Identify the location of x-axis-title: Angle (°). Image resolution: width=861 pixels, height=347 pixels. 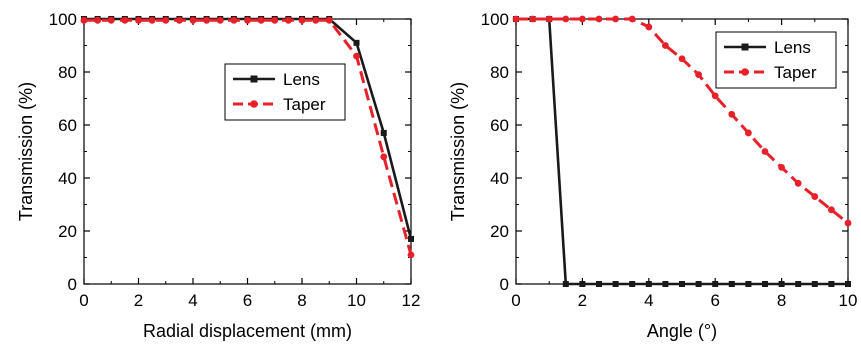
(682, 331).